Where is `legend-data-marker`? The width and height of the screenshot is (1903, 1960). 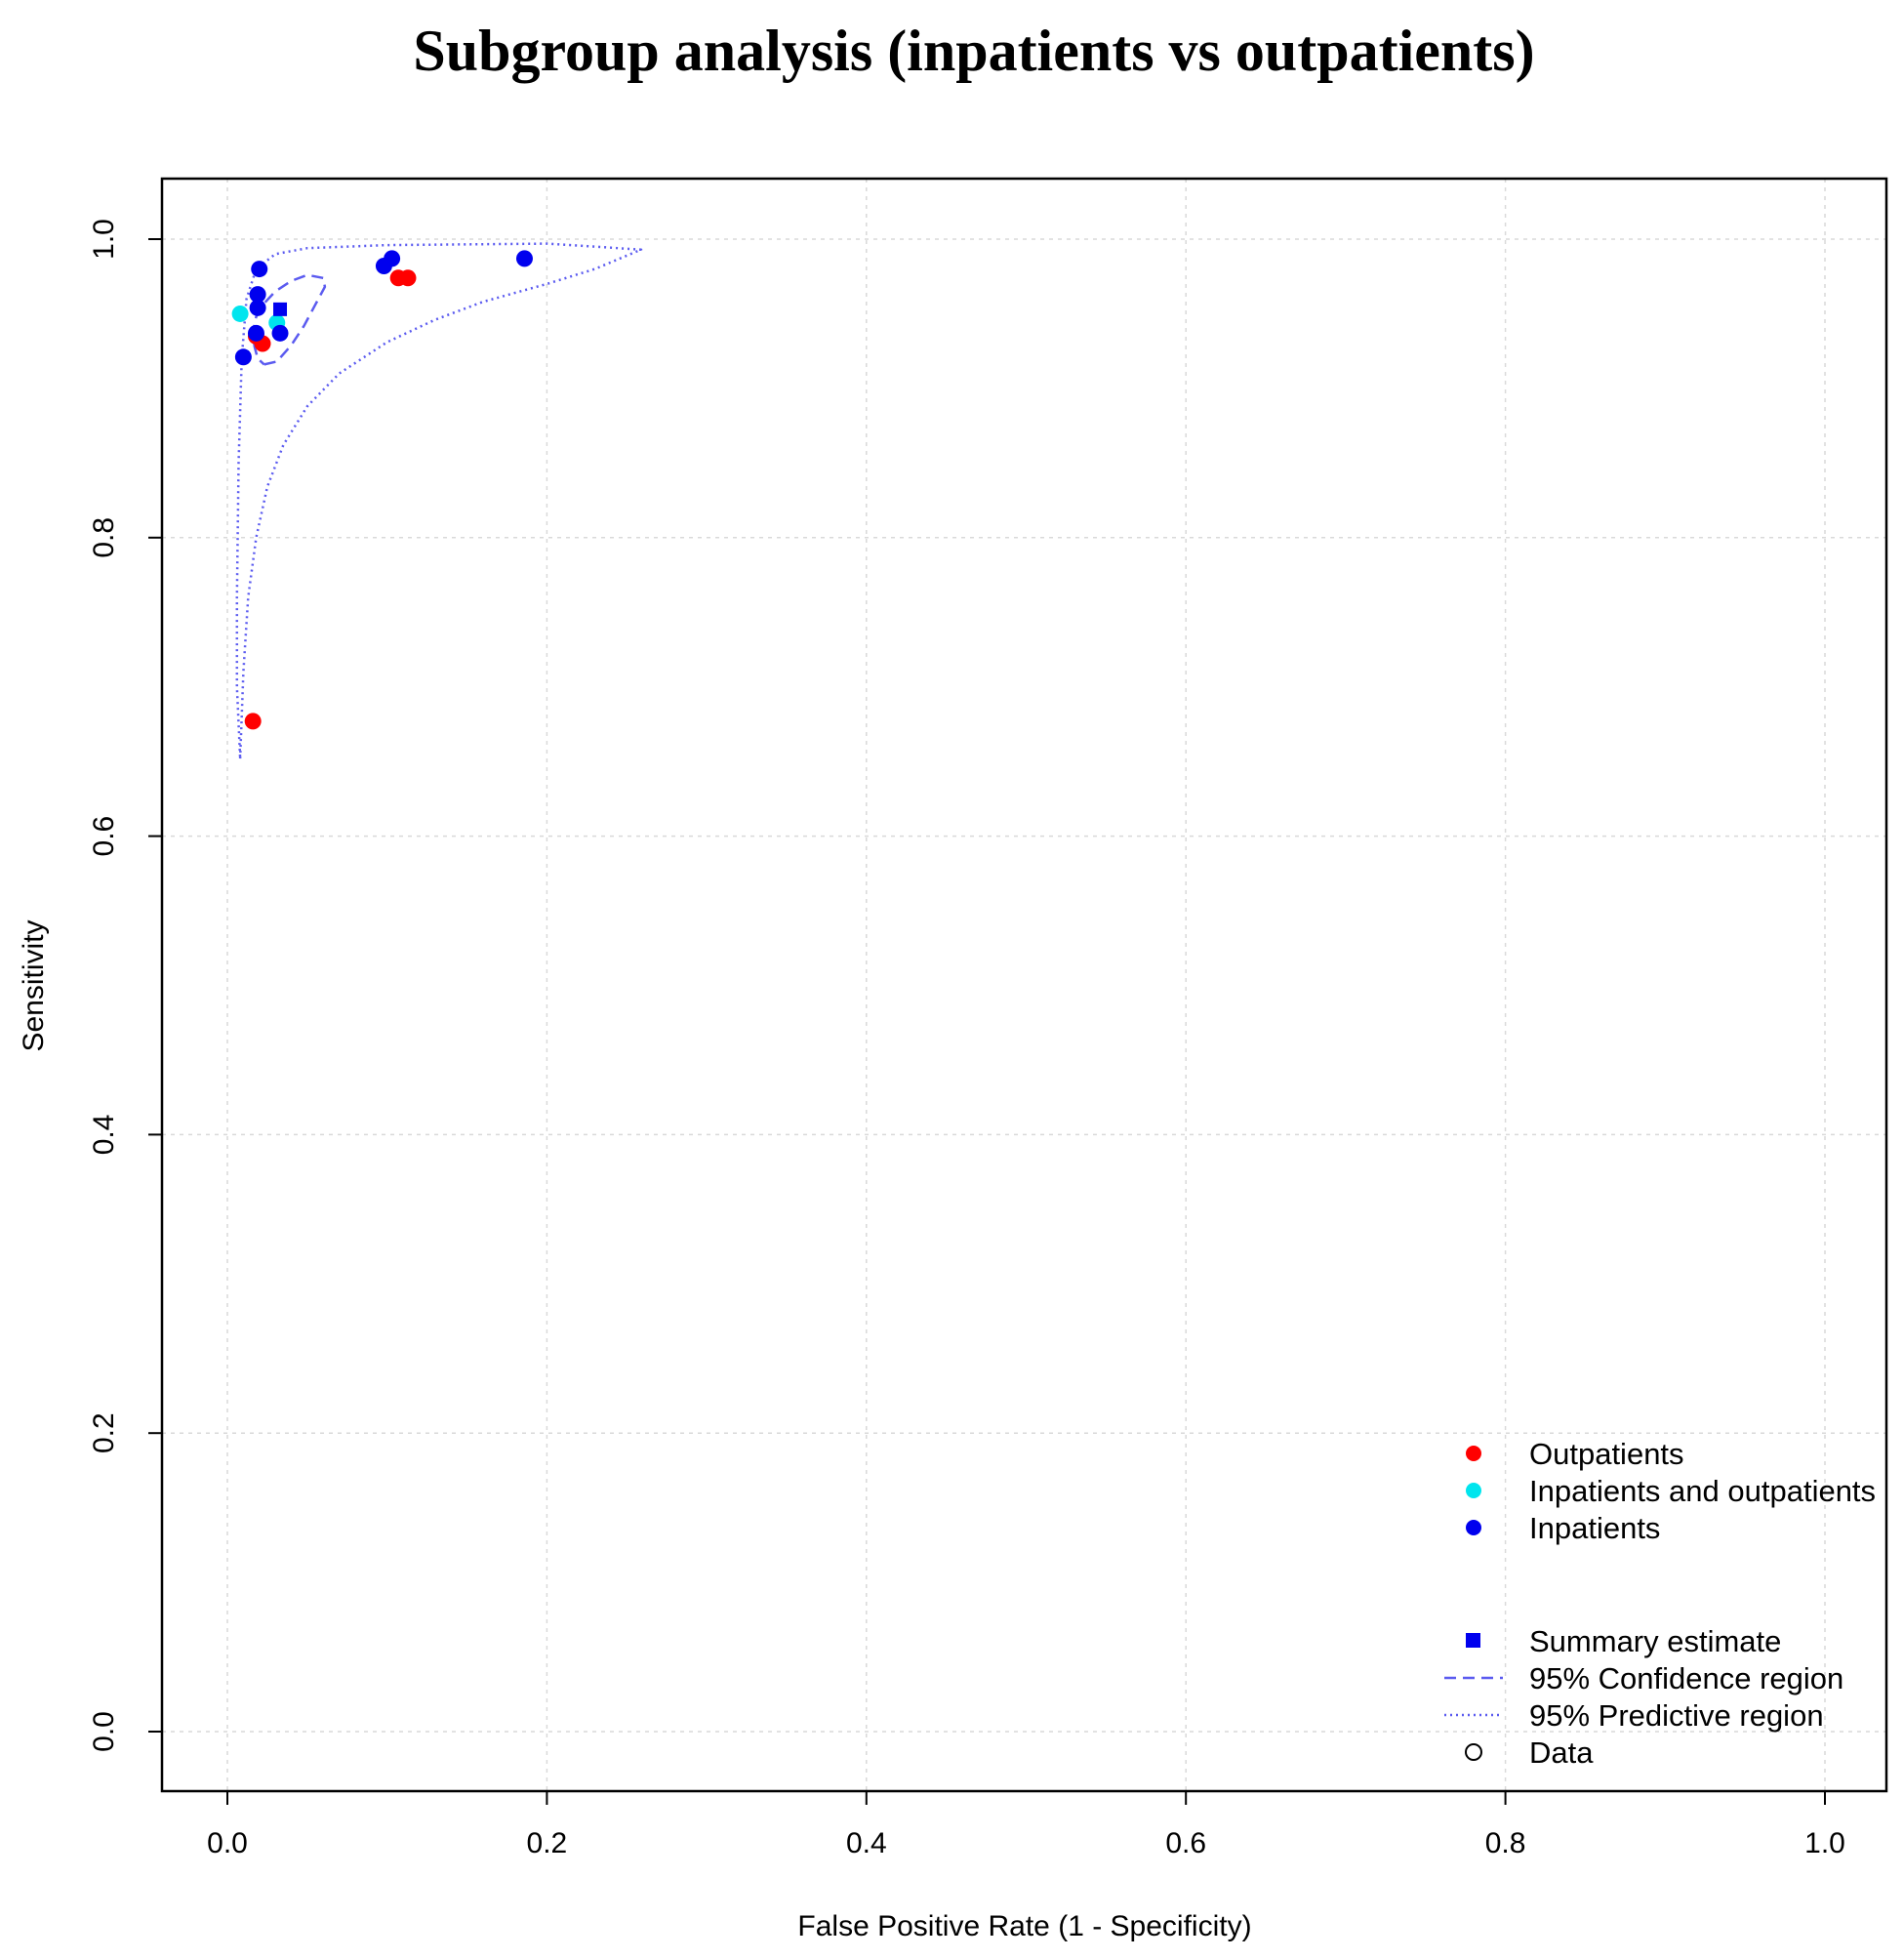 legend-data-marker is located at coordinates (1473, 1752).